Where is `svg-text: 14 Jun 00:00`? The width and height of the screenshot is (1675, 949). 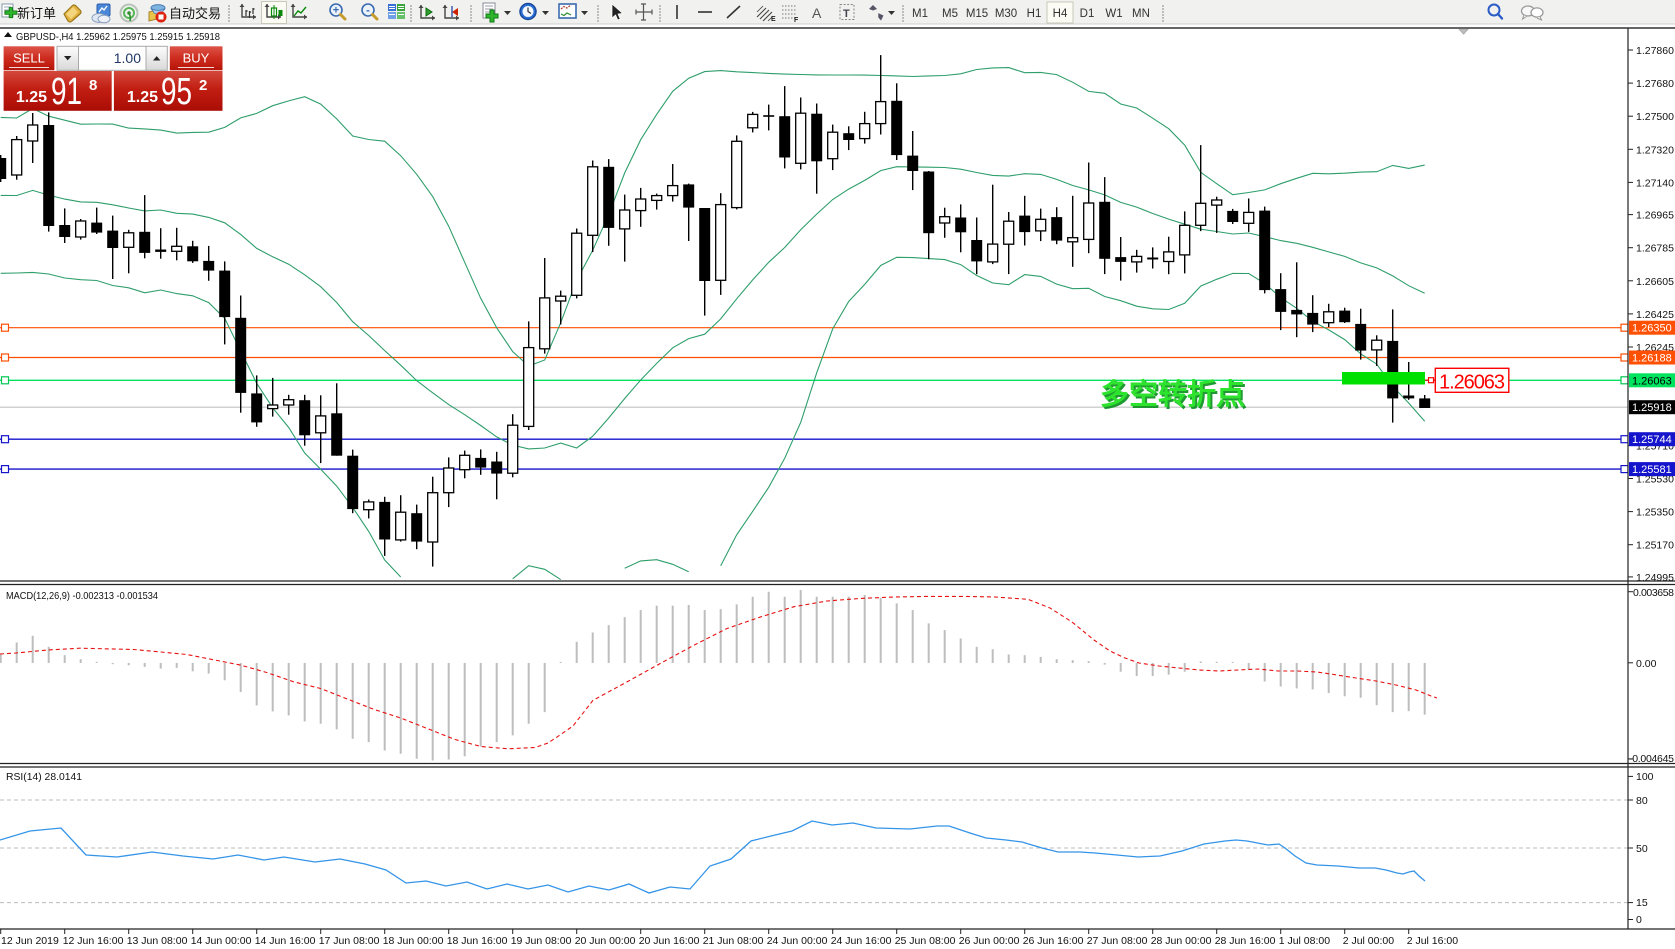 svg-text: 14 Jun 00:00 is located at coordinates (221, 941).